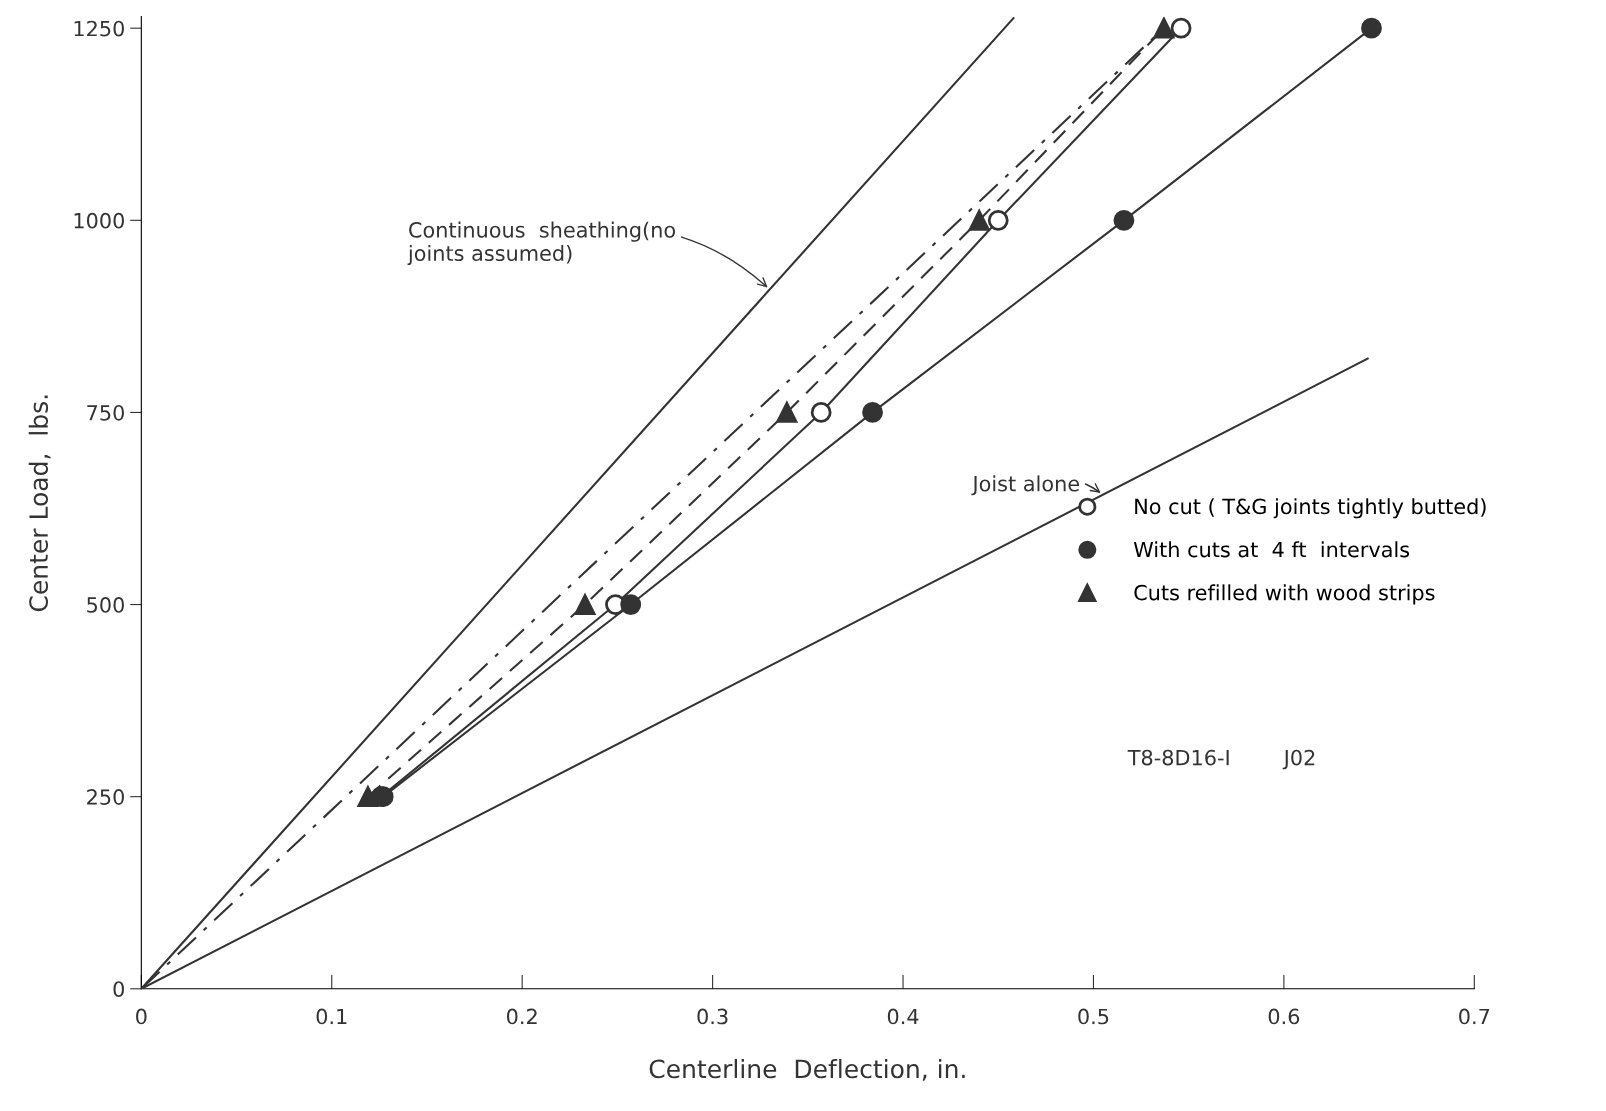 Image resolution: width=1606 pixels, height=1111 pixels. Describe the element at coordinates (903, 1016) in the screenshot. I see `x-tick-label: 0.4` at that location.